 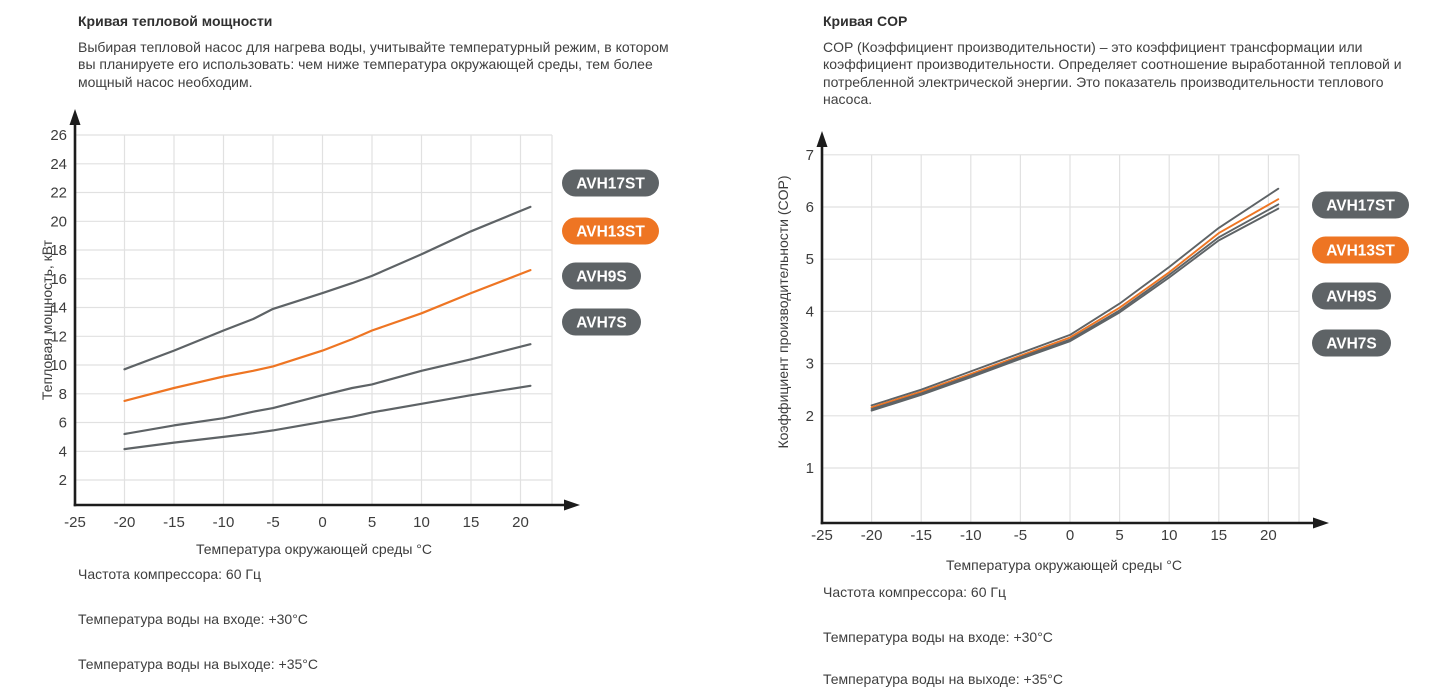 I want to click on cop-chart-note-frequency: Частота компрессора: 60 Гц, so click(x=914, y=592).